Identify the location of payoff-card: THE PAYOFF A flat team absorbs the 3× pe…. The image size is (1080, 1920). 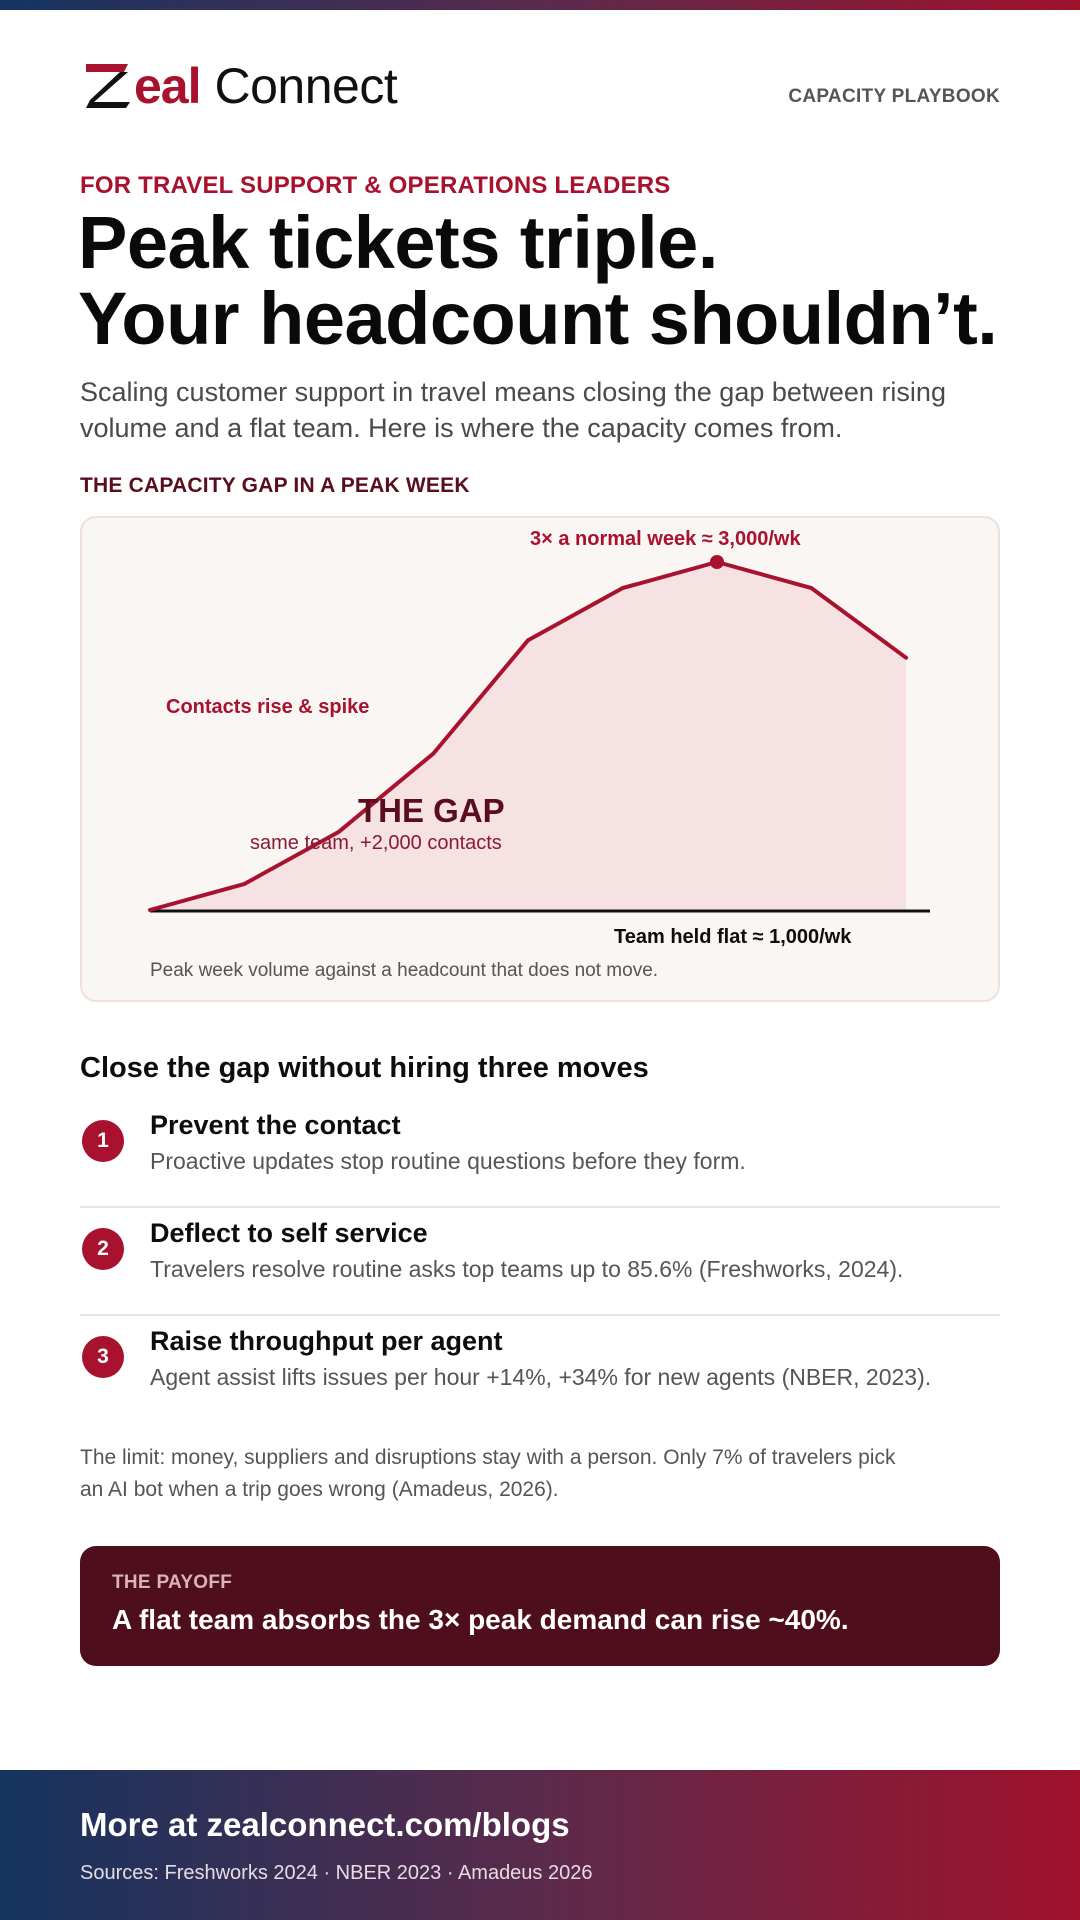
(540, 1606).